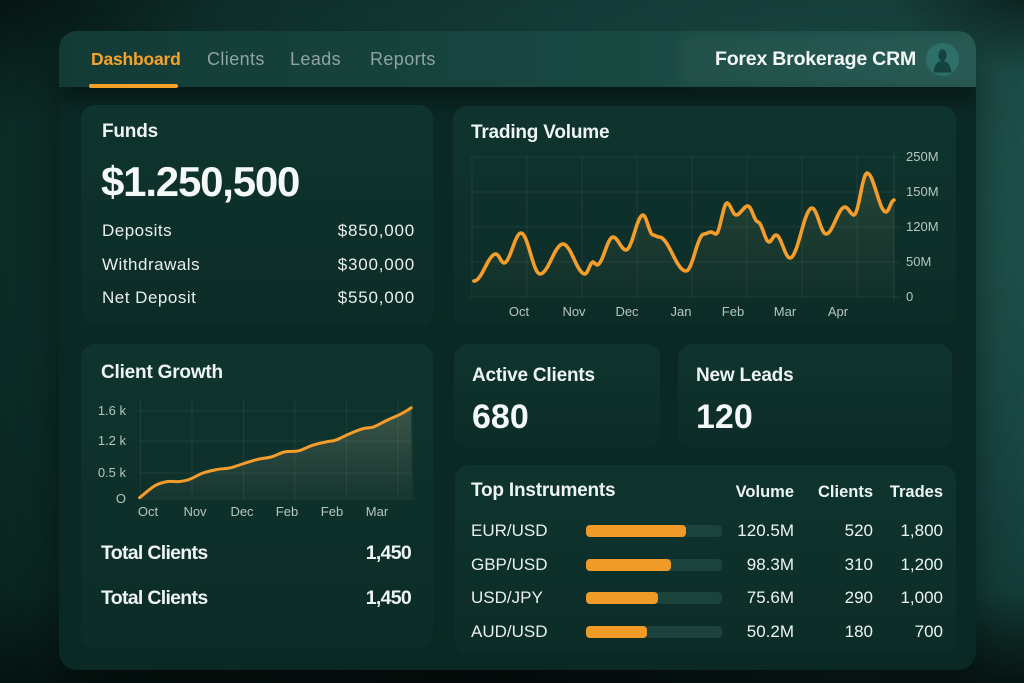 The image size is (1024, 683). I want to click on svg-text: 150M, so click(922, 191).